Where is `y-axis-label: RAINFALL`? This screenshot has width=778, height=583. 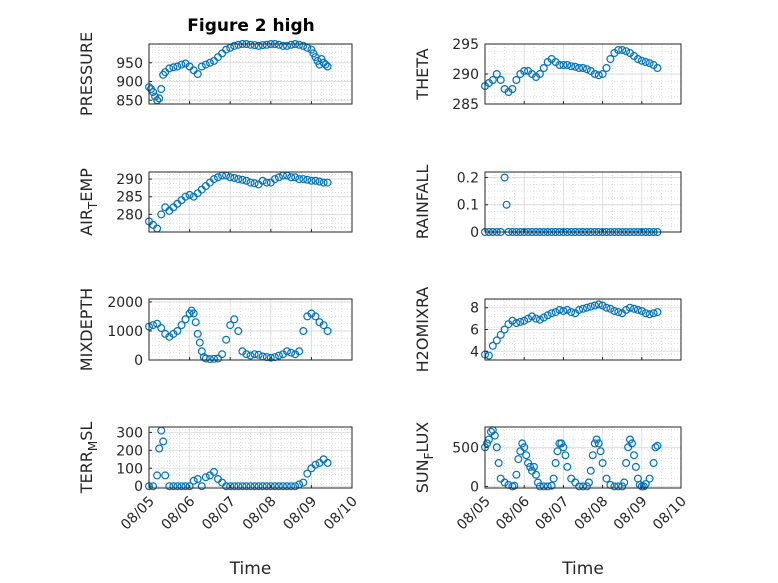 y-axis-label: RAINFALL is located at coordinates (422, 202).